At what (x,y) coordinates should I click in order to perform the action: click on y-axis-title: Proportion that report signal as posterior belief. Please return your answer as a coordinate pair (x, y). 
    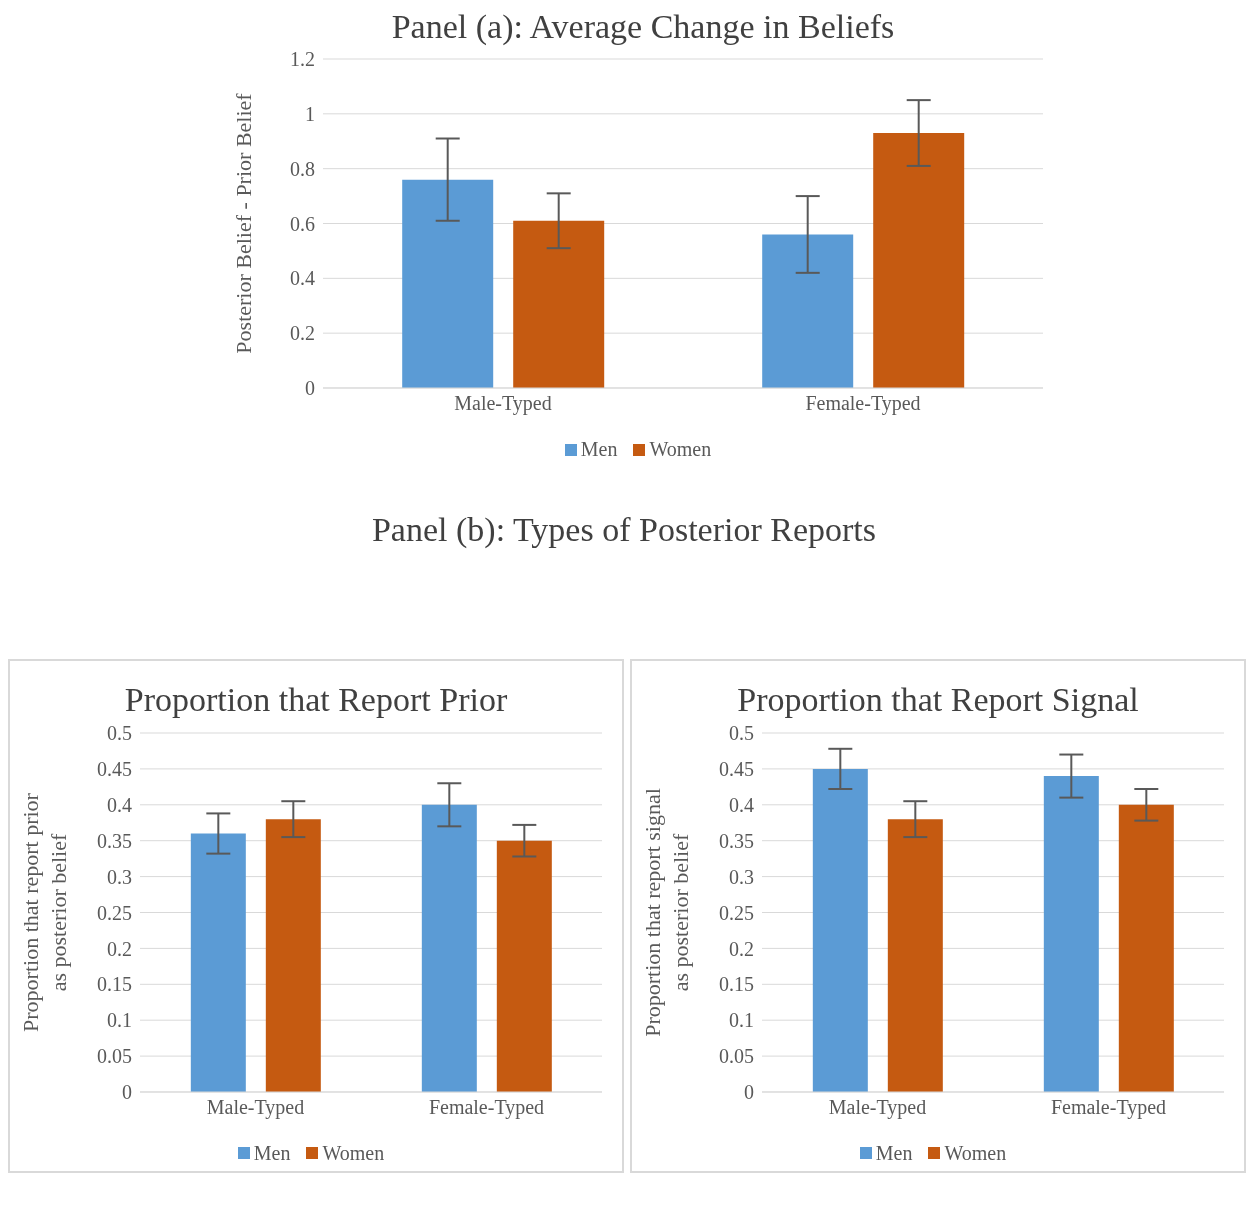
    Looking at the image, I should click on (666, 912).